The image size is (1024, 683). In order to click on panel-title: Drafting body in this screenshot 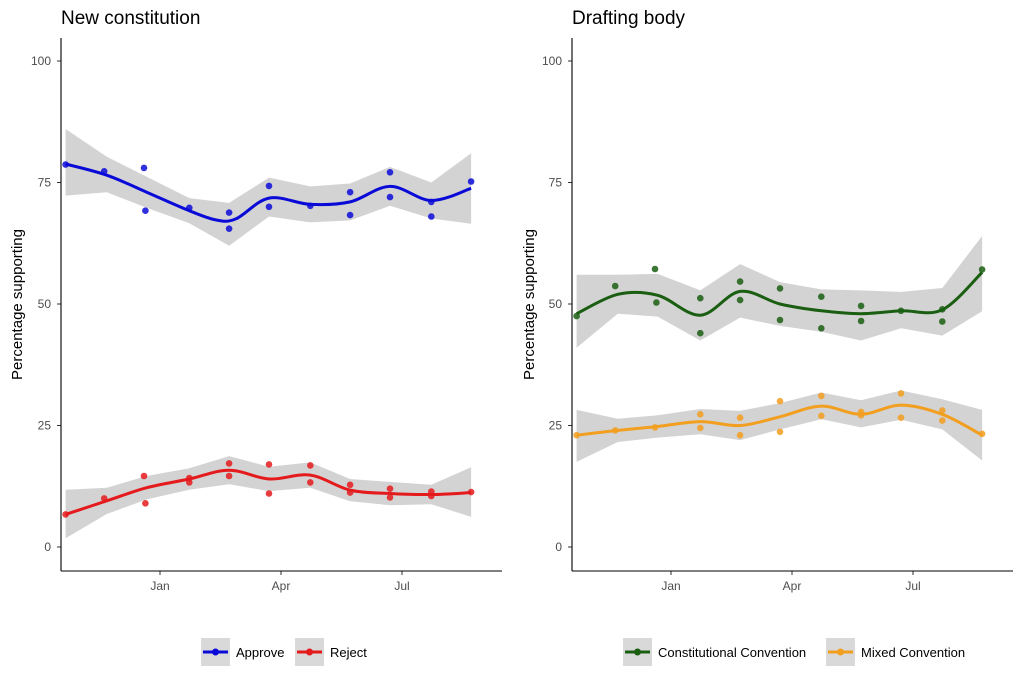, I will do `click(629, 18)`.